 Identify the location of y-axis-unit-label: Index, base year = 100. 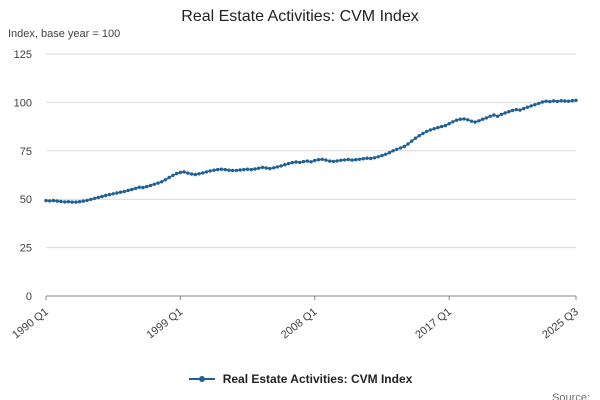
(64, 34).